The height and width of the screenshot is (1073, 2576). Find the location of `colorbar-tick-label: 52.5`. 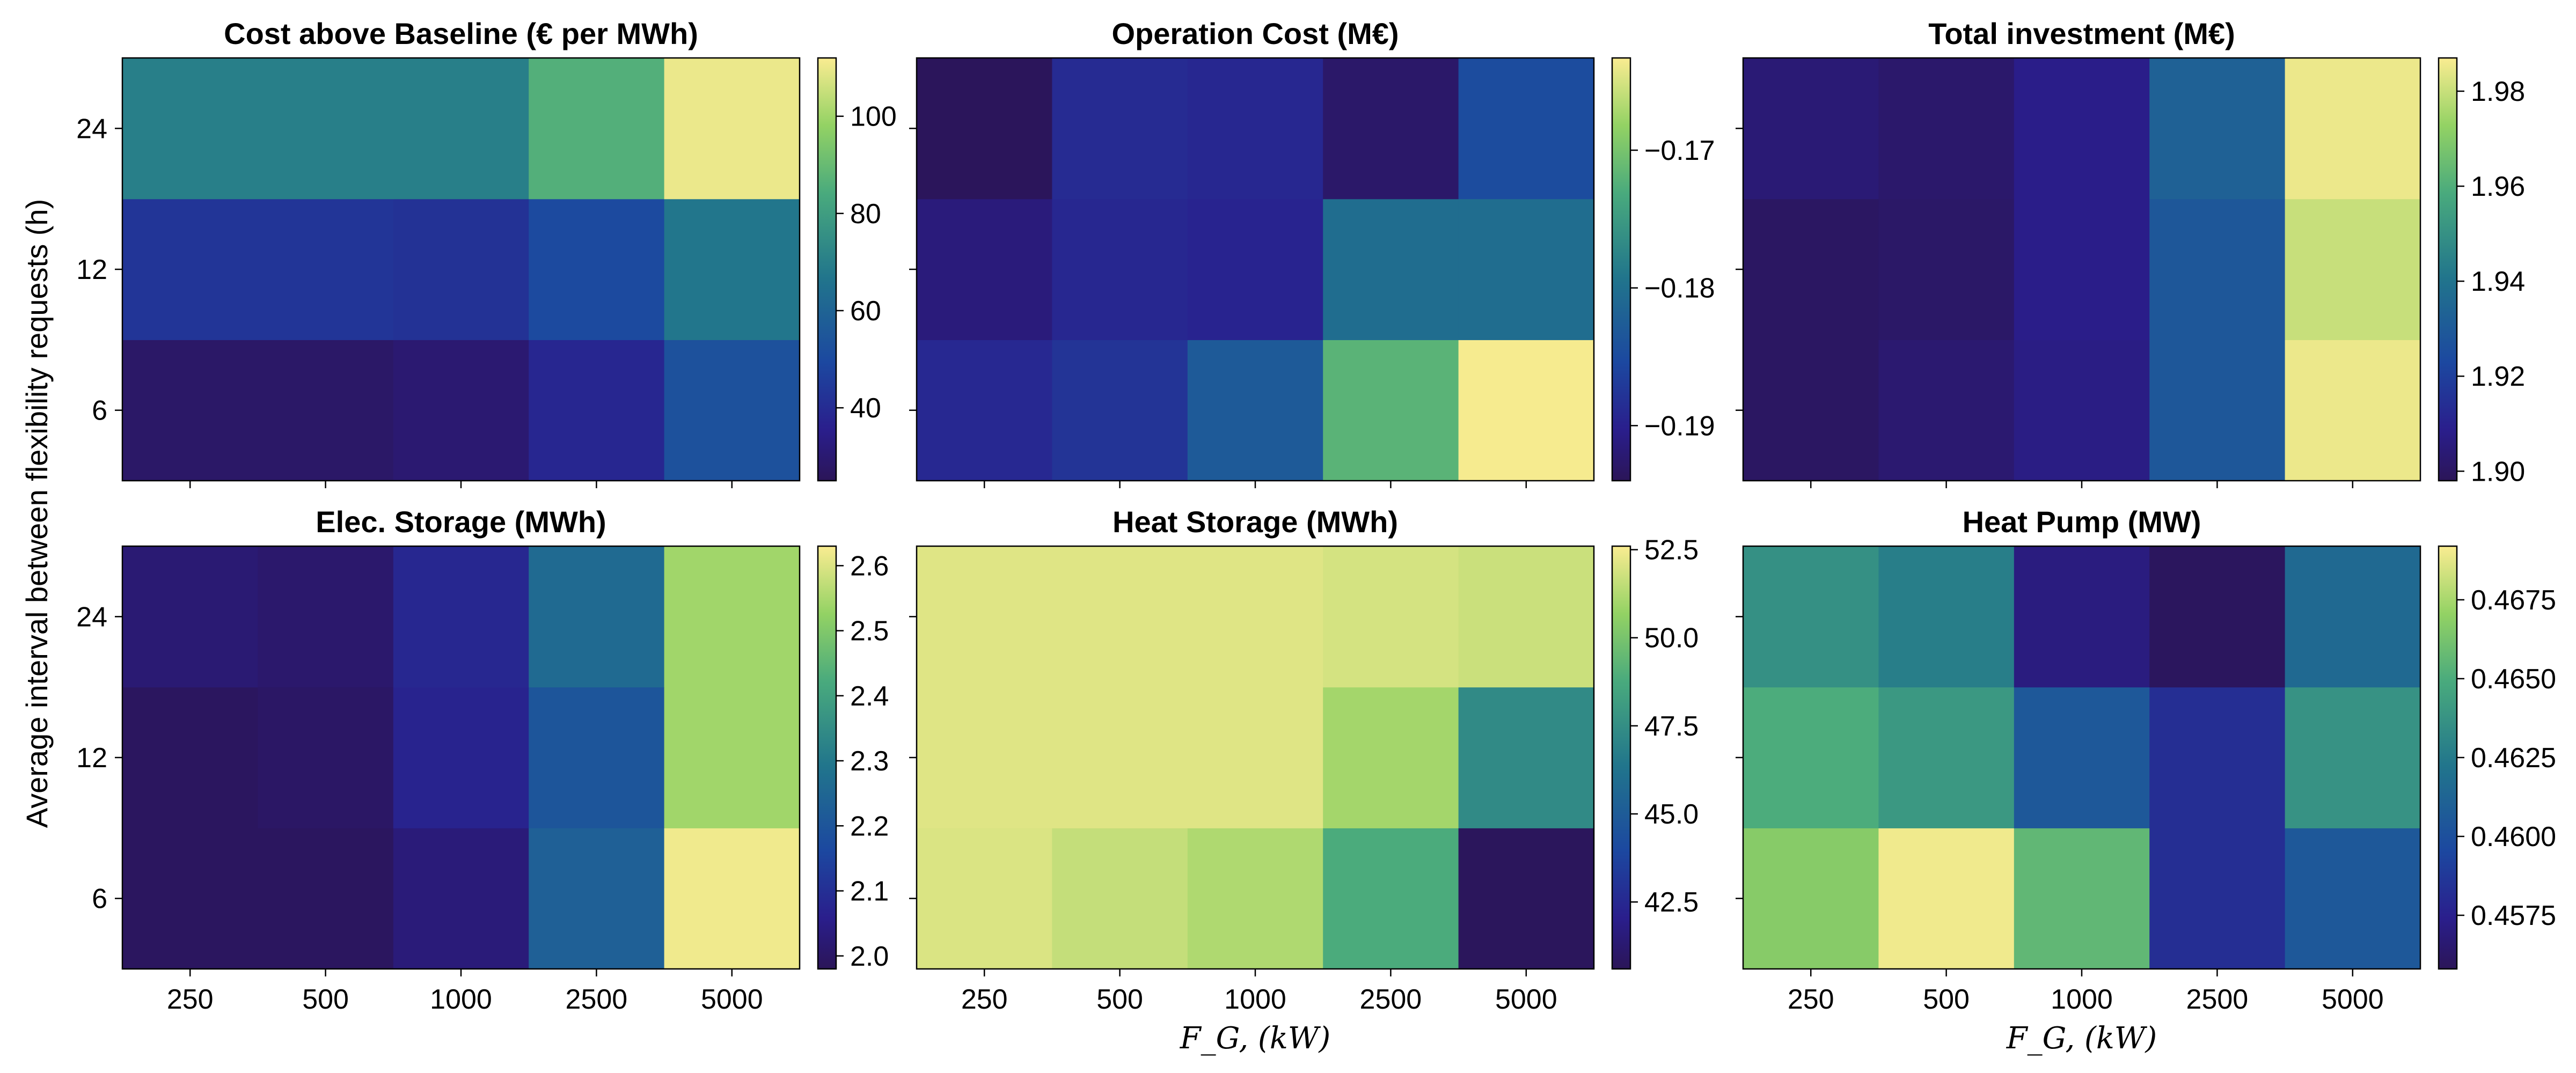

colorbar-tick-label: 52.5 is located at coordinates (1671, 550).